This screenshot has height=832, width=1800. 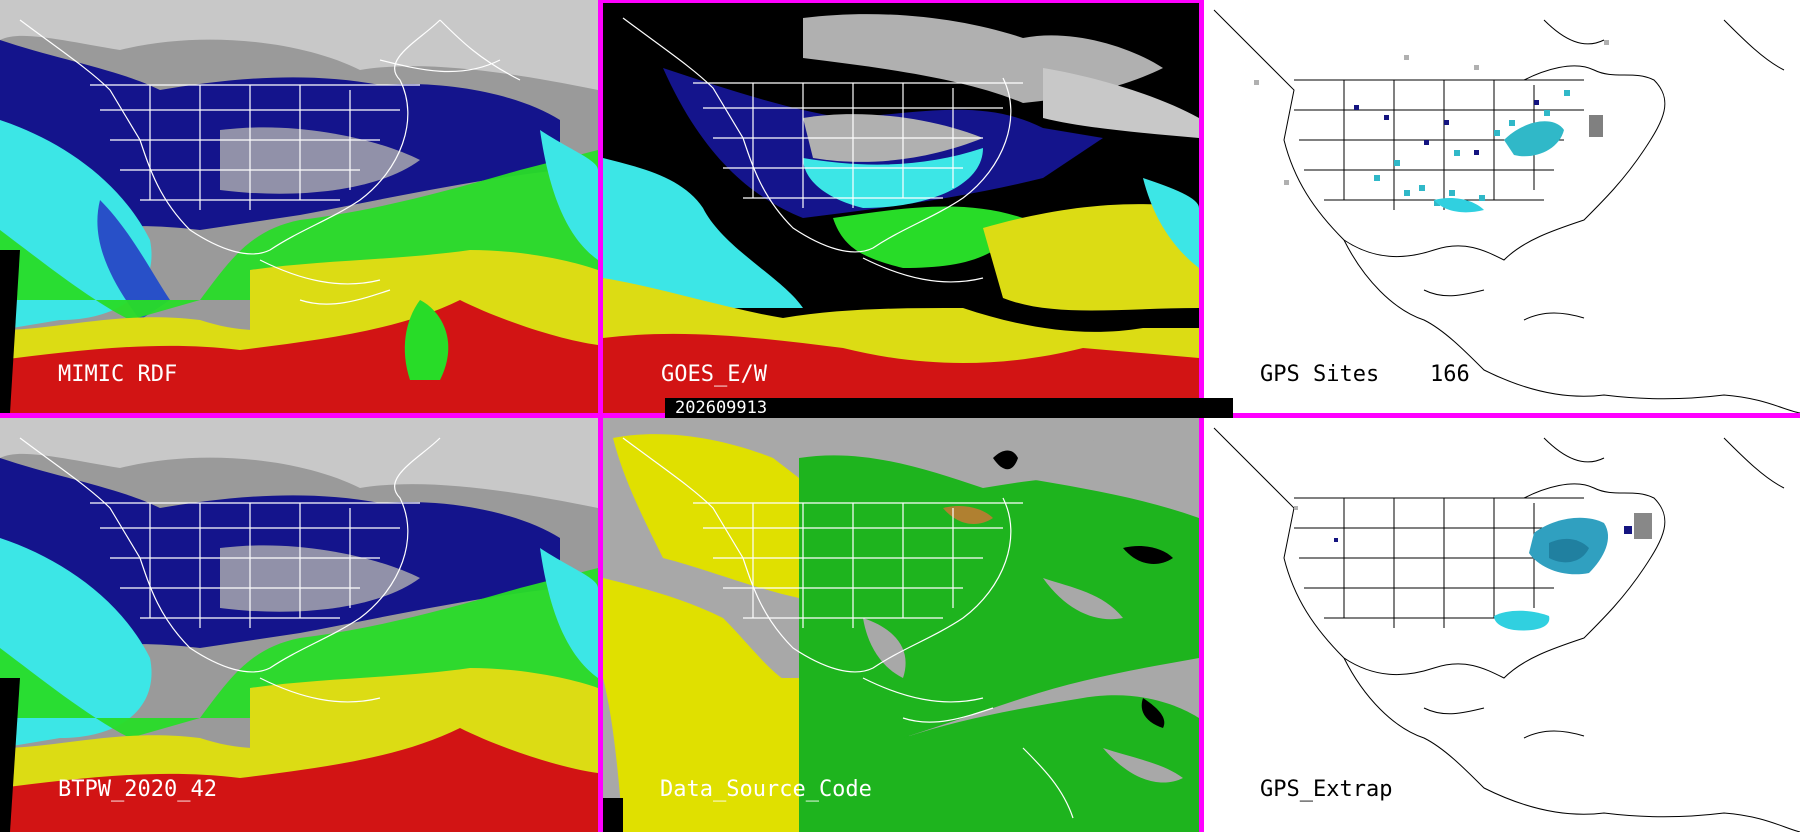 I want to click on panel-label-data-source-code: Data_Source_Code, so click(x=766, y=789).